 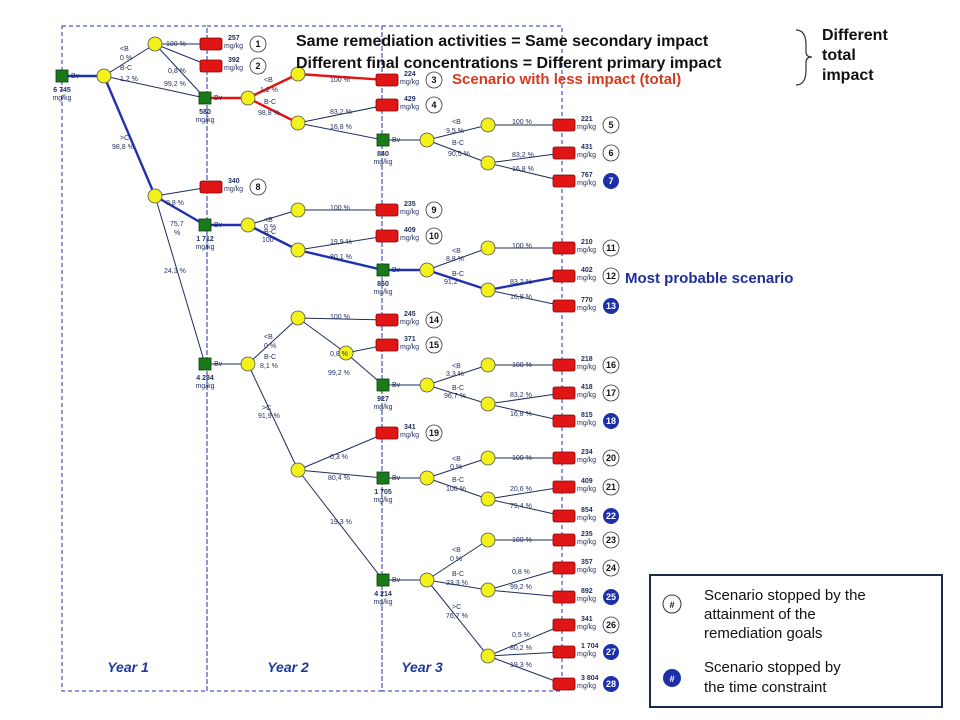 I want to click on edge-c7-c7b, so click(x=457, y=488).